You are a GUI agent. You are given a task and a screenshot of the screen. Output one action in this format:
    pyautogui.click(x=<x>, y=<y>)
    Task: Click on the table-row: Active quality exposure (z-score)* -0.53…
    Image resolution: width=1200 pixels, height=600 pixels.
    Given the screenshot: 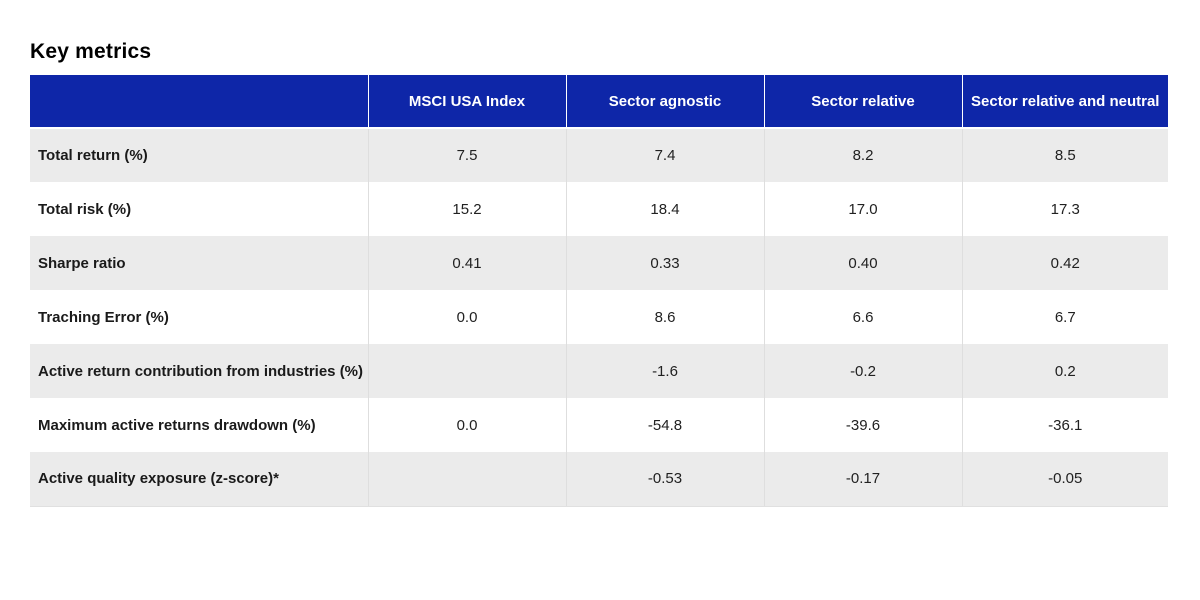 What is the action you would take?
    pyautogui.click(x=599, y=479)
    